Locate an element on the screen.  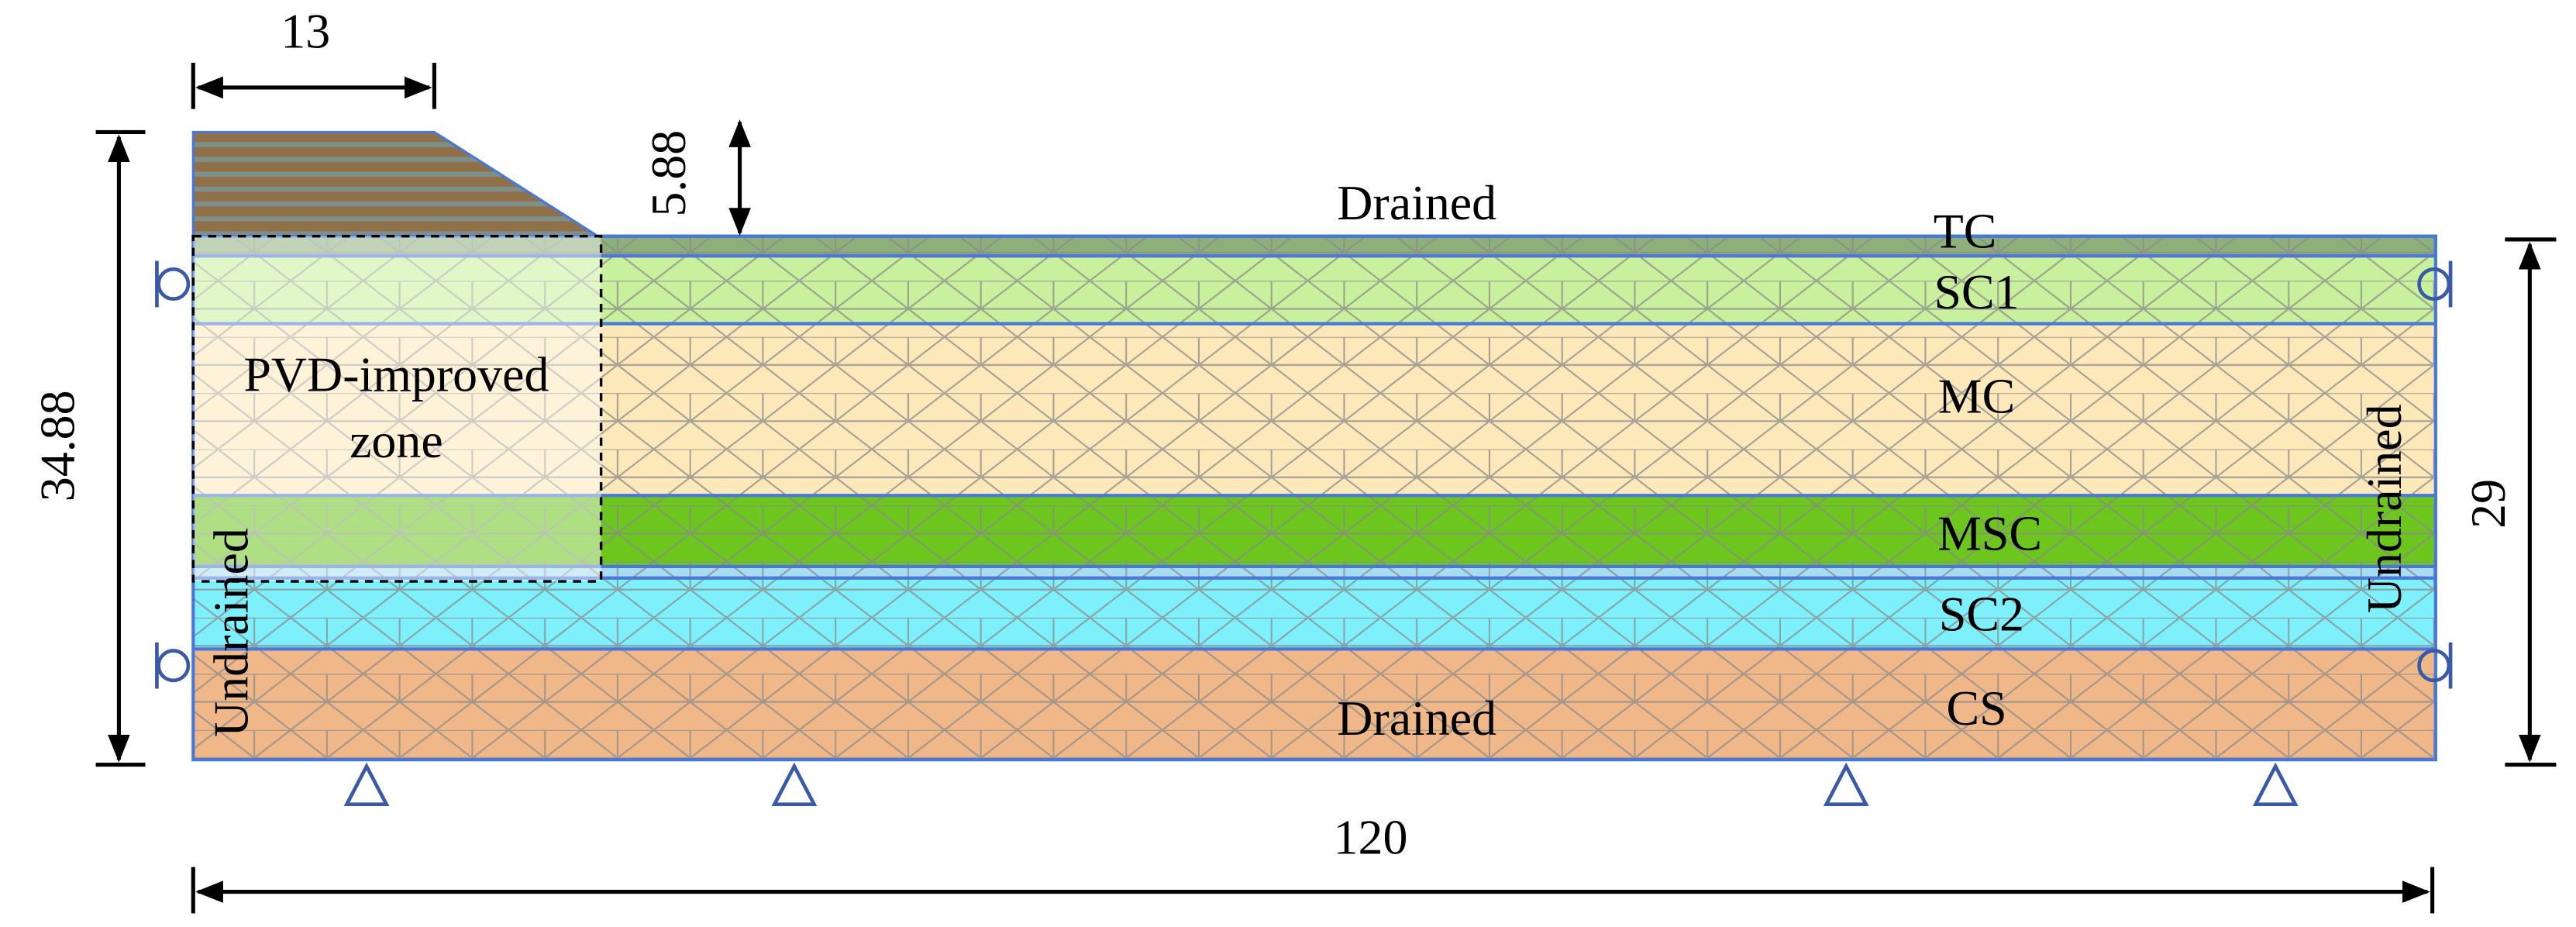
layer-label: MSC is located at coordinates (1989, 532).